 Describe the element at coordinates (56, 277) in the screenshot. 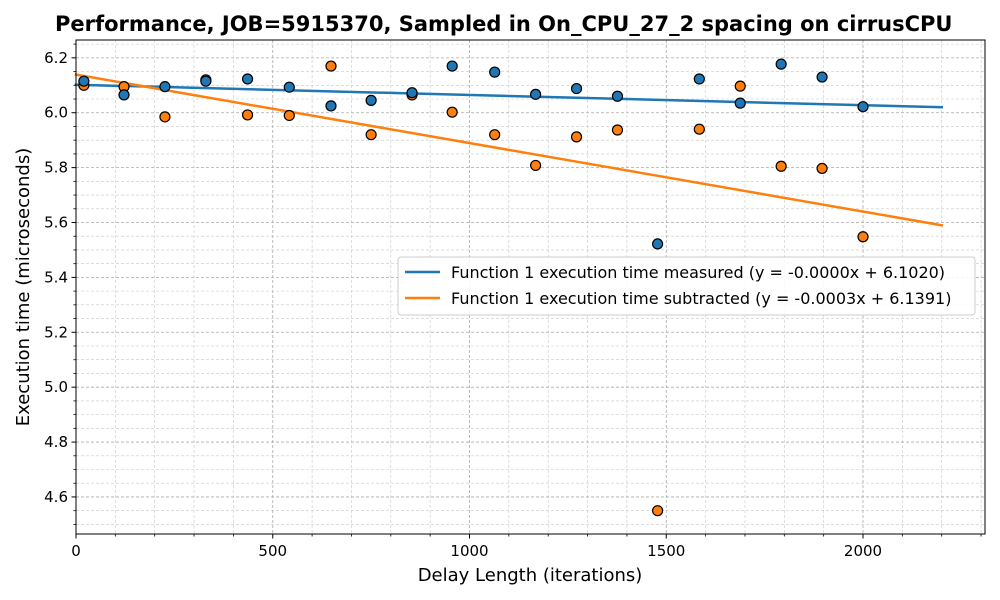

I see `y-tick-label: 5.4` at that location.